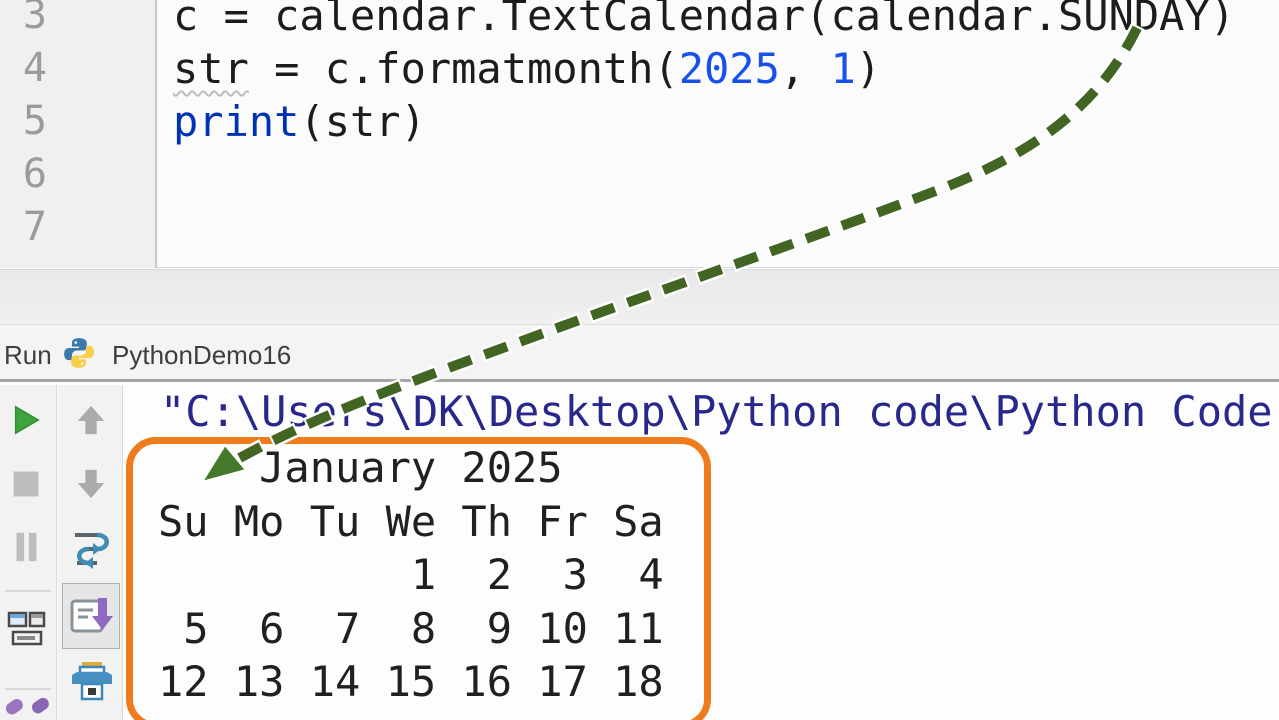 The height and width of the screenshot is (720, 1279). What do you see at coordinates (527, 68) in the screenshot?
I see `code-line-4: str = c.formatmonth(2025, 1)` at bounding box center [527, 68].